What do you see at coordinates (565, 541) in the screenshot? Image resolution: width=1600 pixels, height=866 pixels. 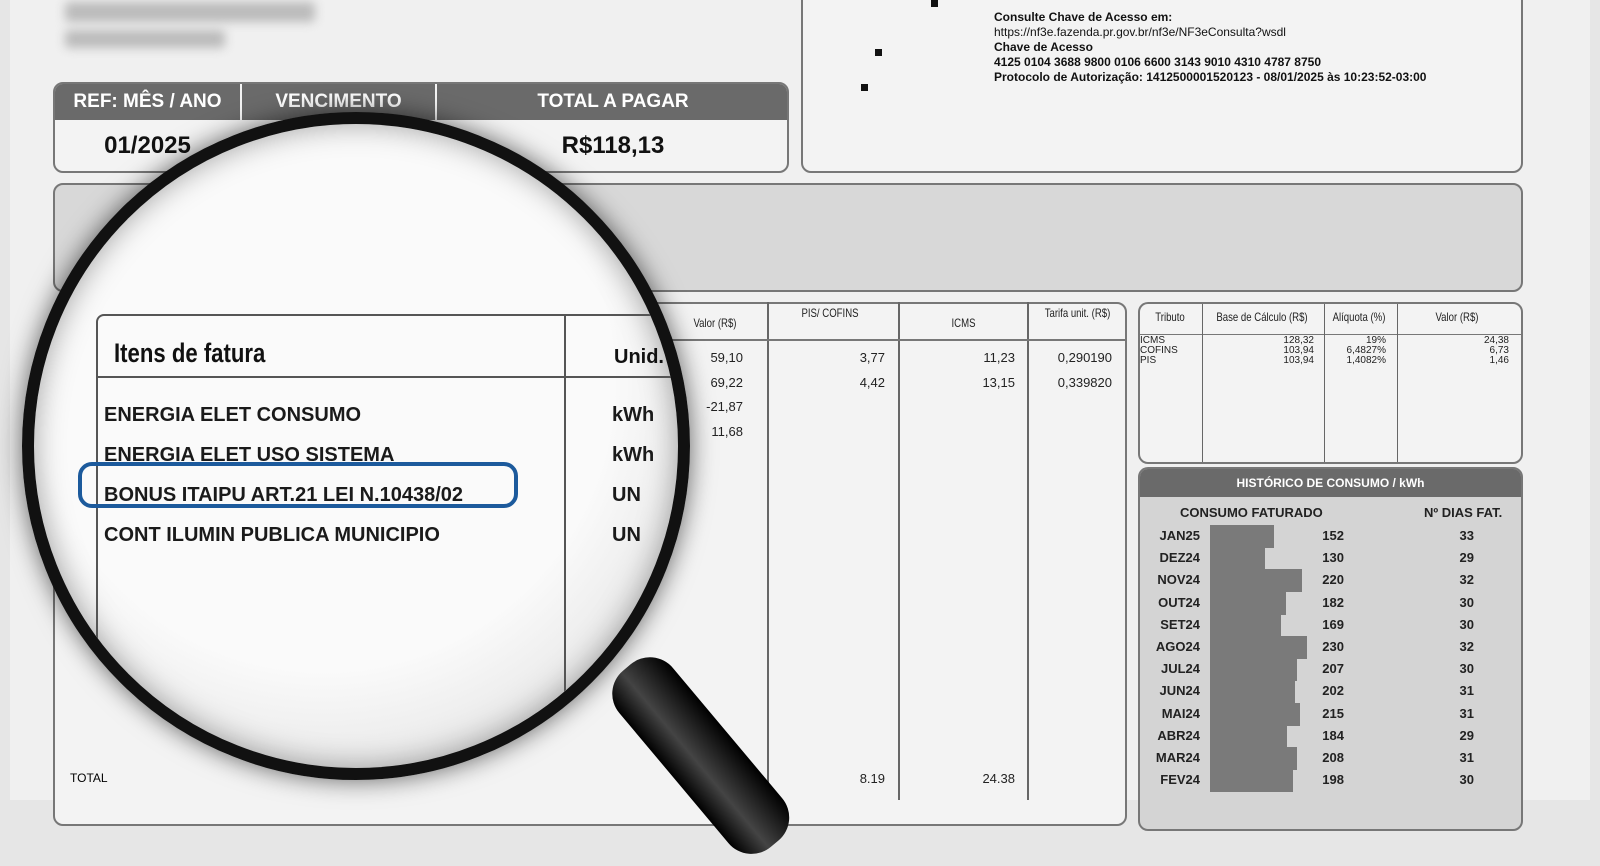 I see `zoomed-column-divider` at bounding box center [565, 541].